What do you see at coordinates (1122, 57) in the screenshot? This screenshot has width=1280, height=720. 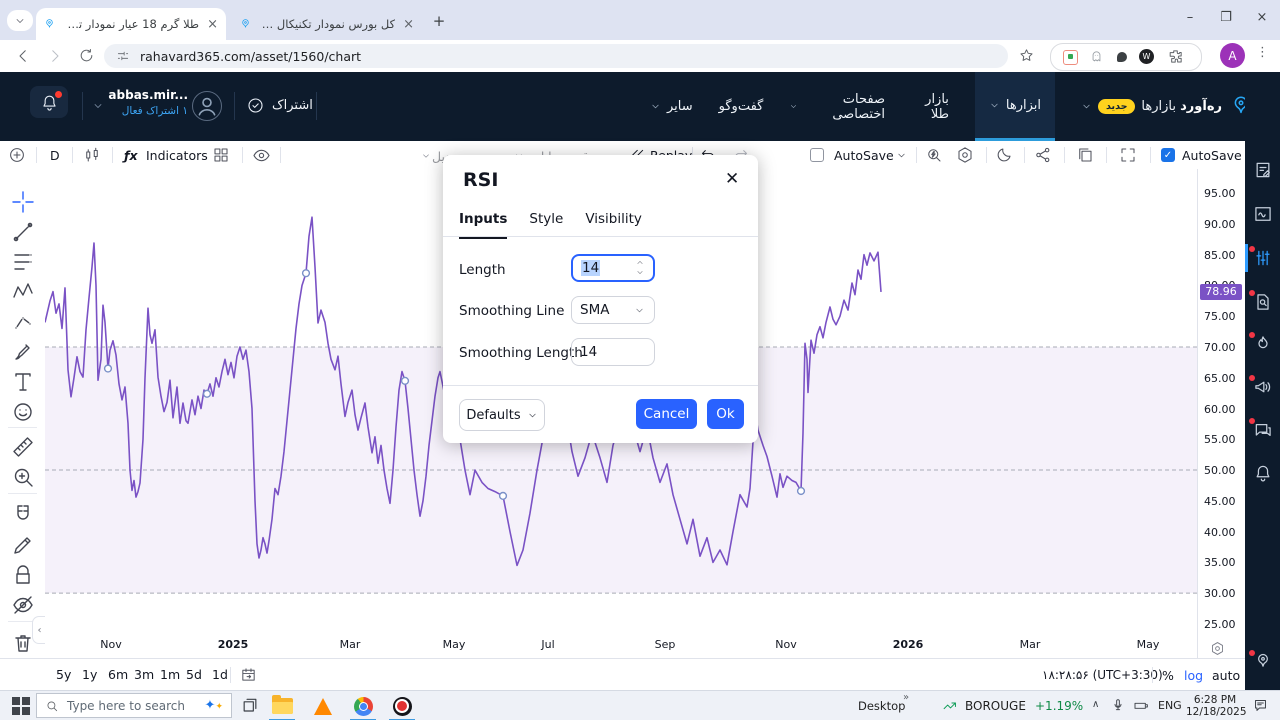 I see `extension-blob-icon` at bounding box center [1122, 57].